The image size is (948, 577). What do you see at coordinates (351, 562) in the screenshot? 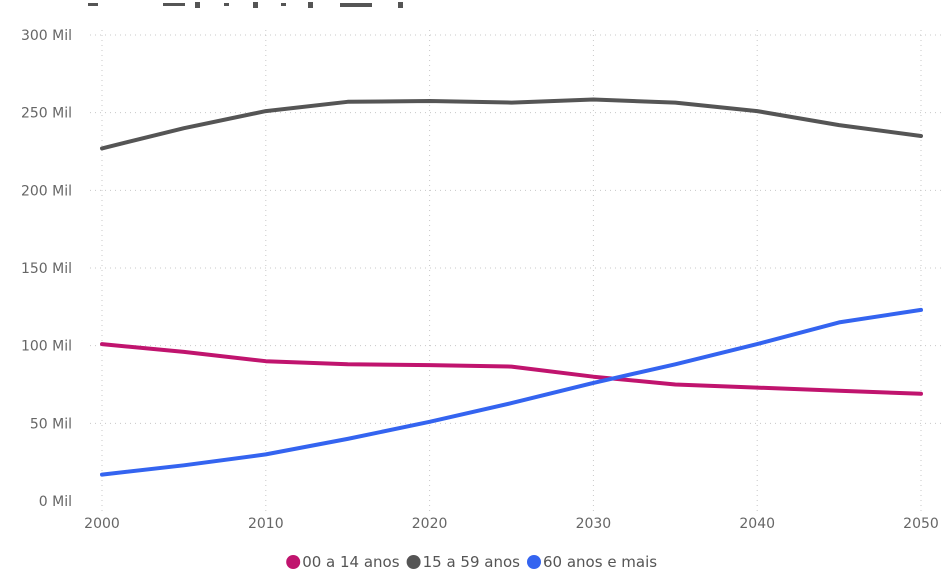
I see `legend-label: 00 a 14 anos` at bounding box center [351, 562].